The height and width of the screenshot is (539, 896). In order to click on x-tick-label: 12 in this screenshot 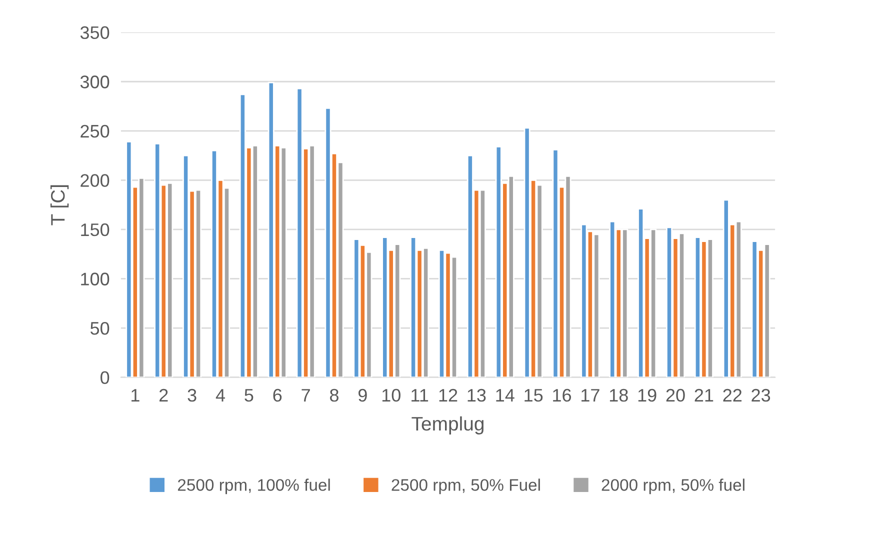, I will do `click(448, 395)`.